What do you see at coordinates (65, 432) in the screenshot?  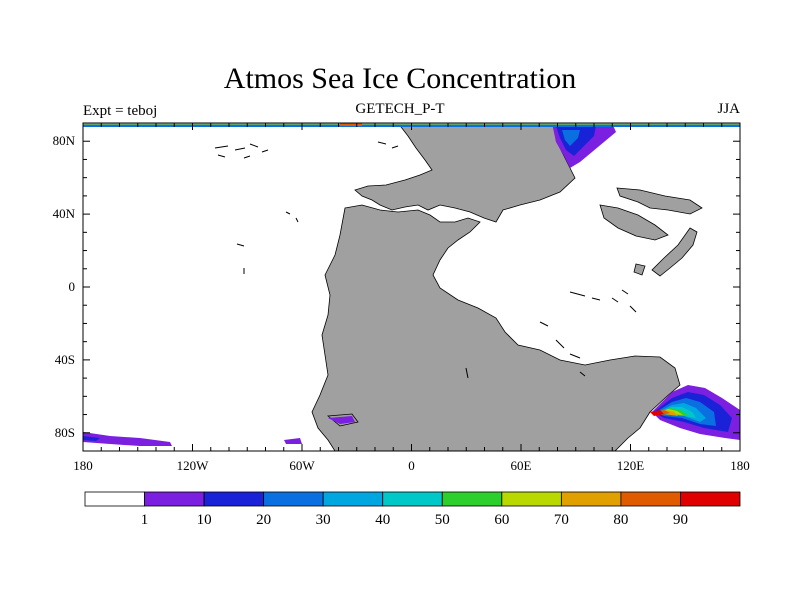 I see `y-tick-label: 80S` at bounding box center [65, 432].